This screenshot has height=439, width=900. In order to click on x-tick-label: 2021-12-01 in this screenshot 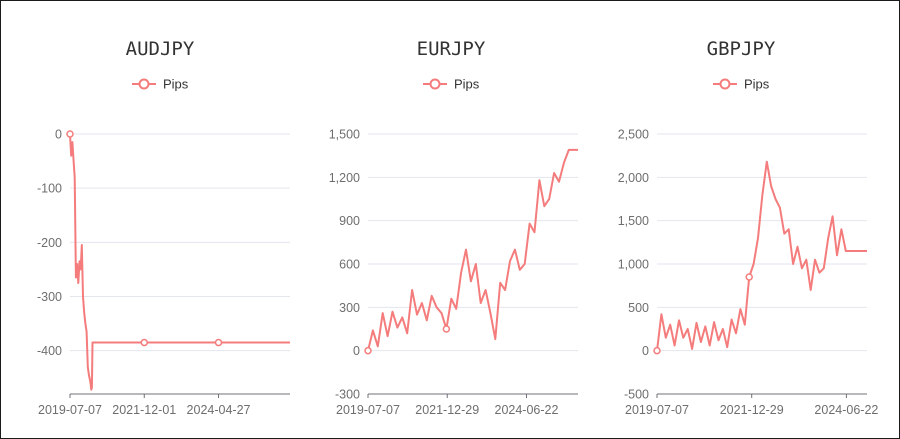, I will do `click(144, 410)`.